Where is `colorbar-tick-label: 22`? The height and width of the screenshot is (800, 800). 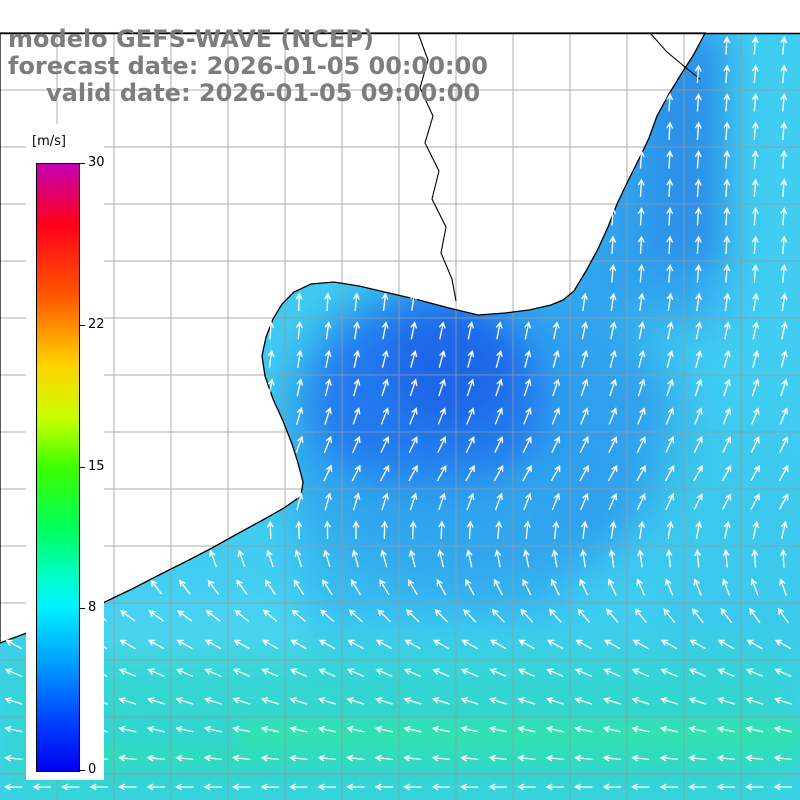
colorbar-tick-label: 22 is located at coordinates (96, 324).